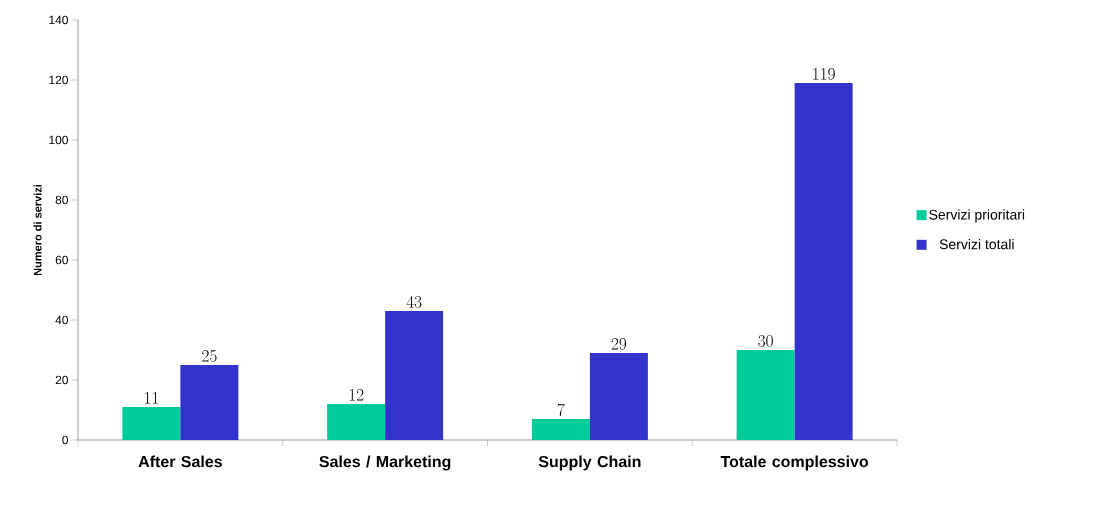  What do you see at coordinates (794, 463) in the screenshot?
I see `x-tick-label: Totale complessivo` at bounding box center [794, 463].